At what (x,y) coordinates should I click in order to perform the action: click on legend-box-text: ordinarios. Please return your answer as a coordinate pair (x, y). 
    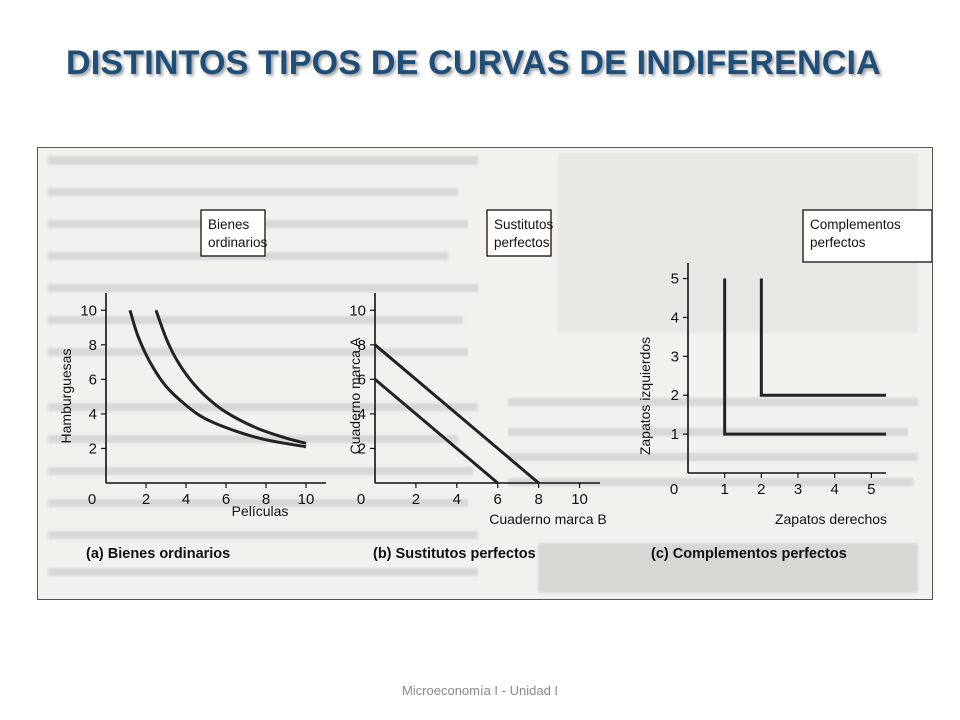
    Looking at the image, I should click on (238, 242).